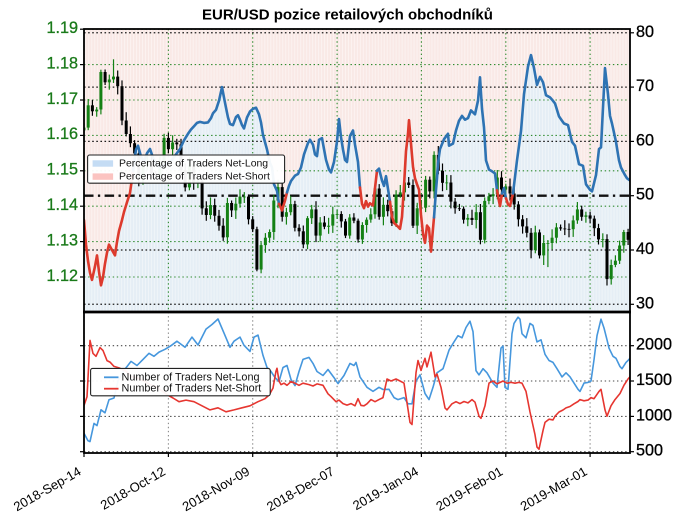  What do you see at coordinates (645, 86) in the screenshot?
I see `svg-text: 70` at bounding box center [645, 86].